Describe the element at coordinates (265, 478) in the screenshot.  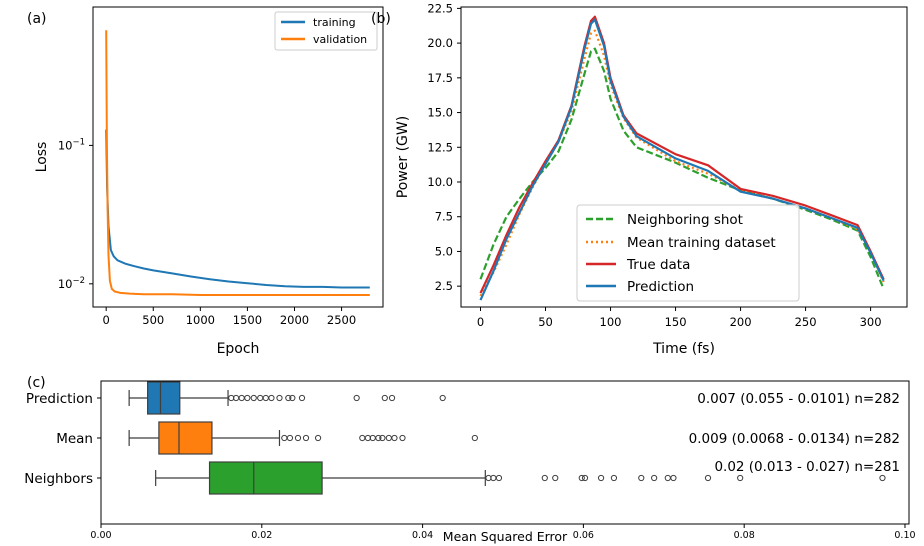
I see `box-neighbors` at that location.